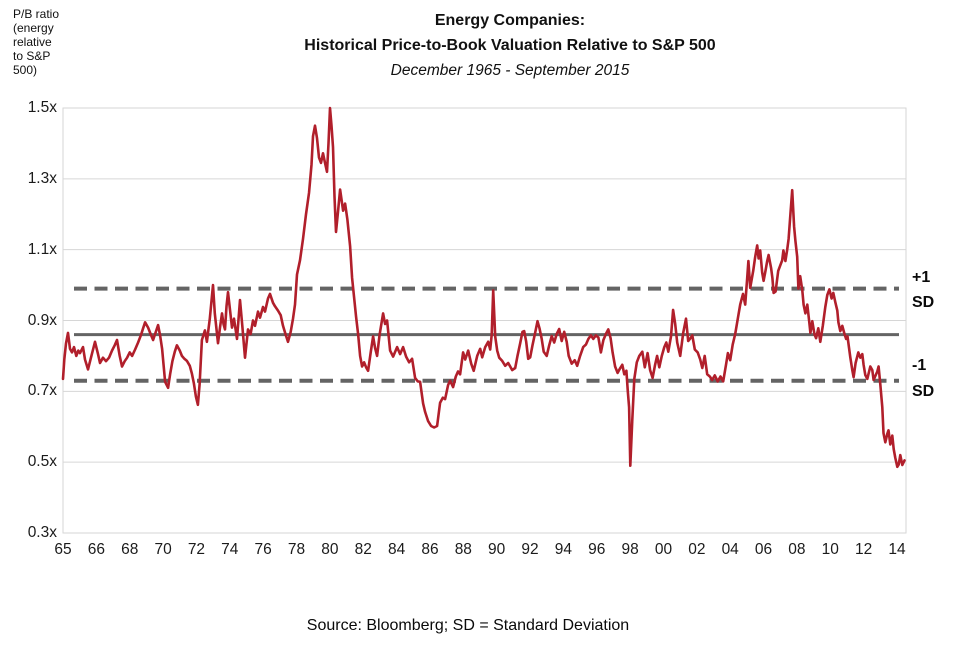  Describe the element at coordinates (830, 549) in the screenshot. I see `x-tick-10: 10` at that location.